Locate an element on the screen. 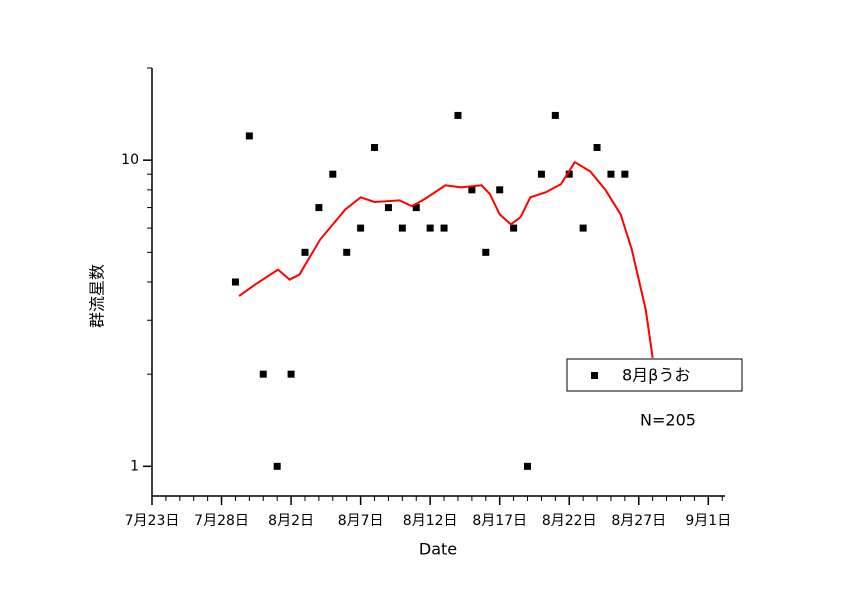 This screenshot has height=599, width=842. x-tick-label: 8月22日 is located at coordinates (569, 521).